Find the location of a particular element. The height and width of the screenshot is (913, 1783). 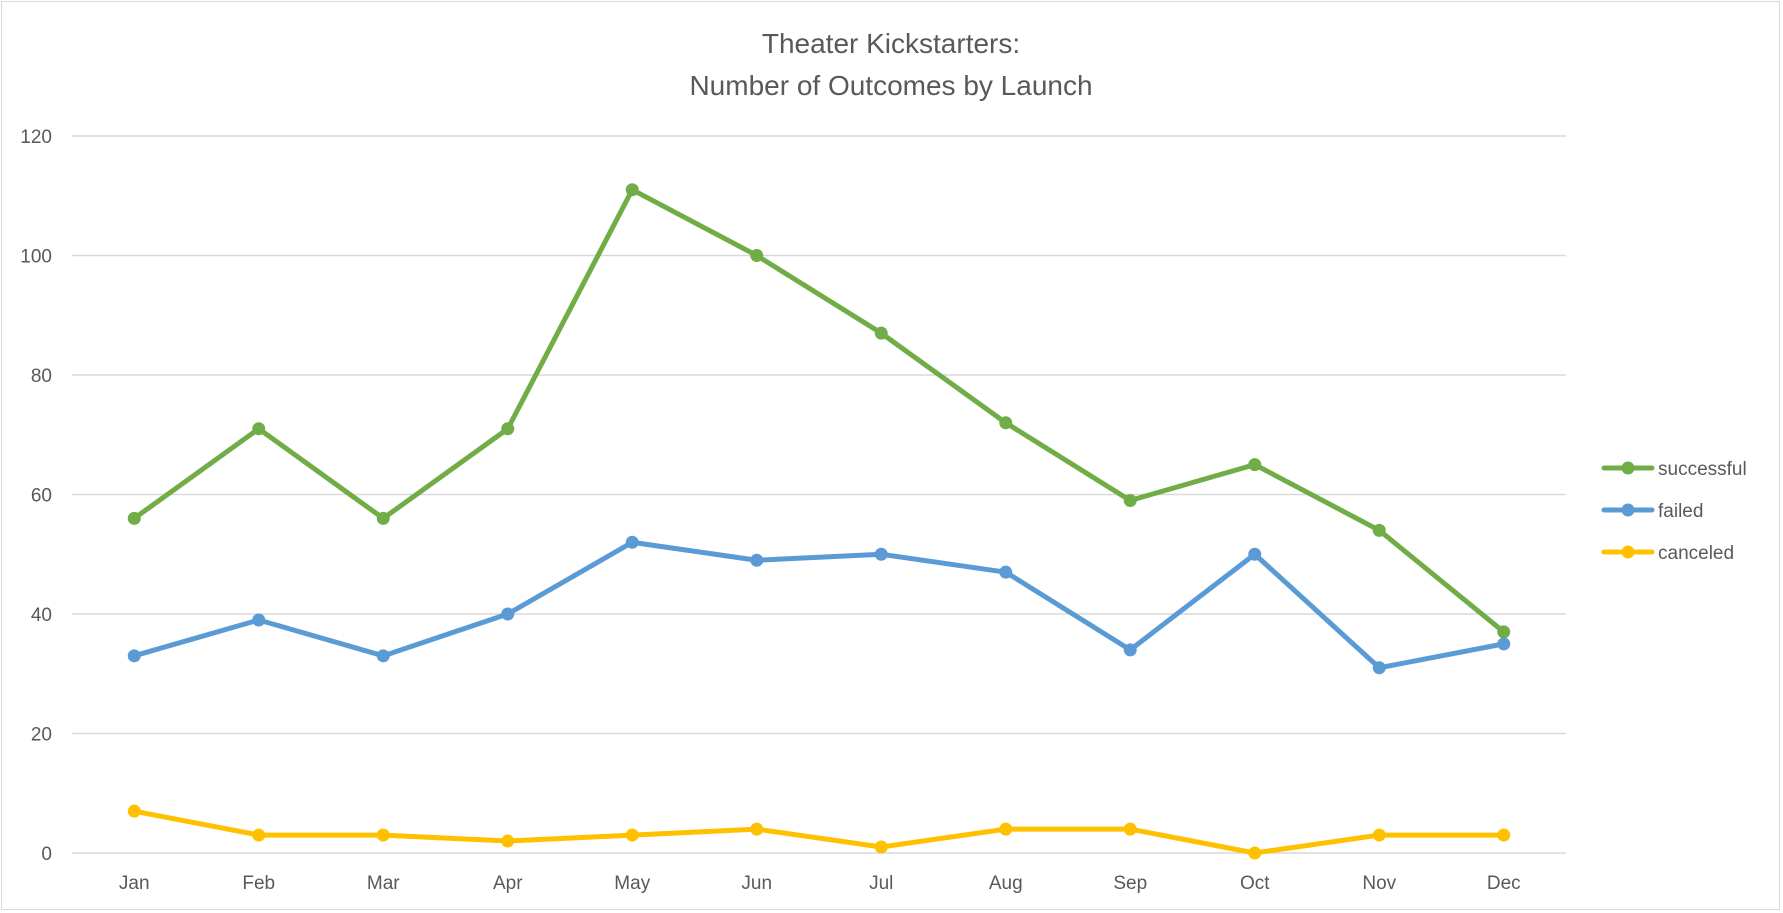

legend-label-successful: successful is located at coordinates (1702, 469).